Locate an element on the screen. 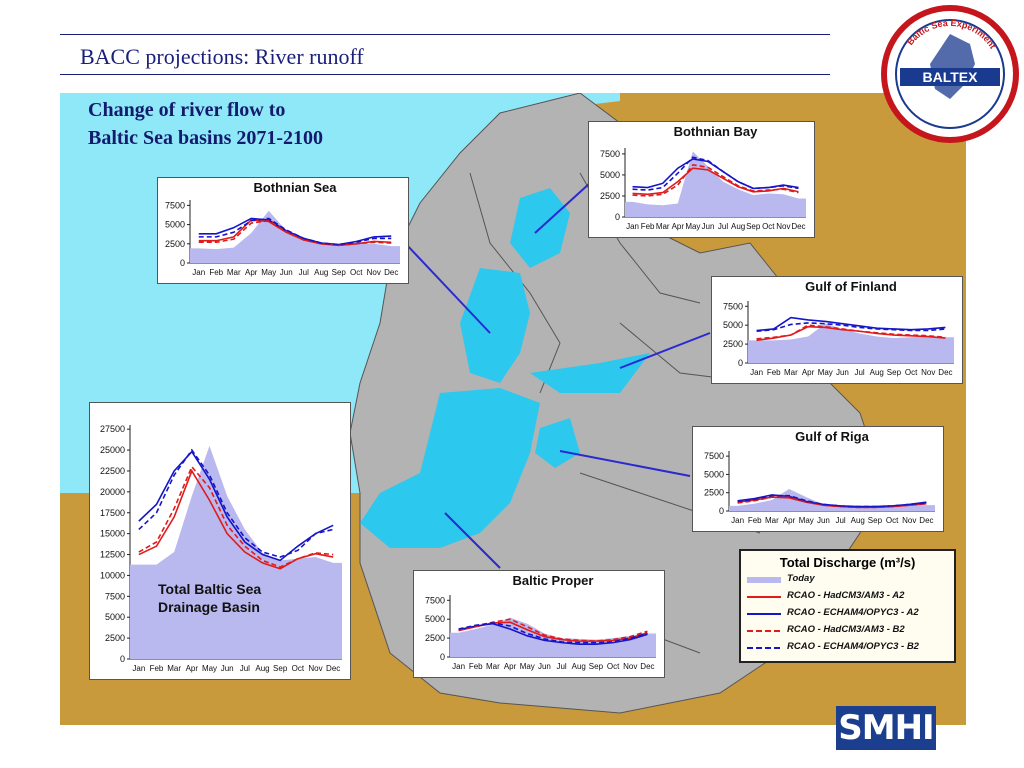  title-rule-bottom is located at coordinates (445, 74).